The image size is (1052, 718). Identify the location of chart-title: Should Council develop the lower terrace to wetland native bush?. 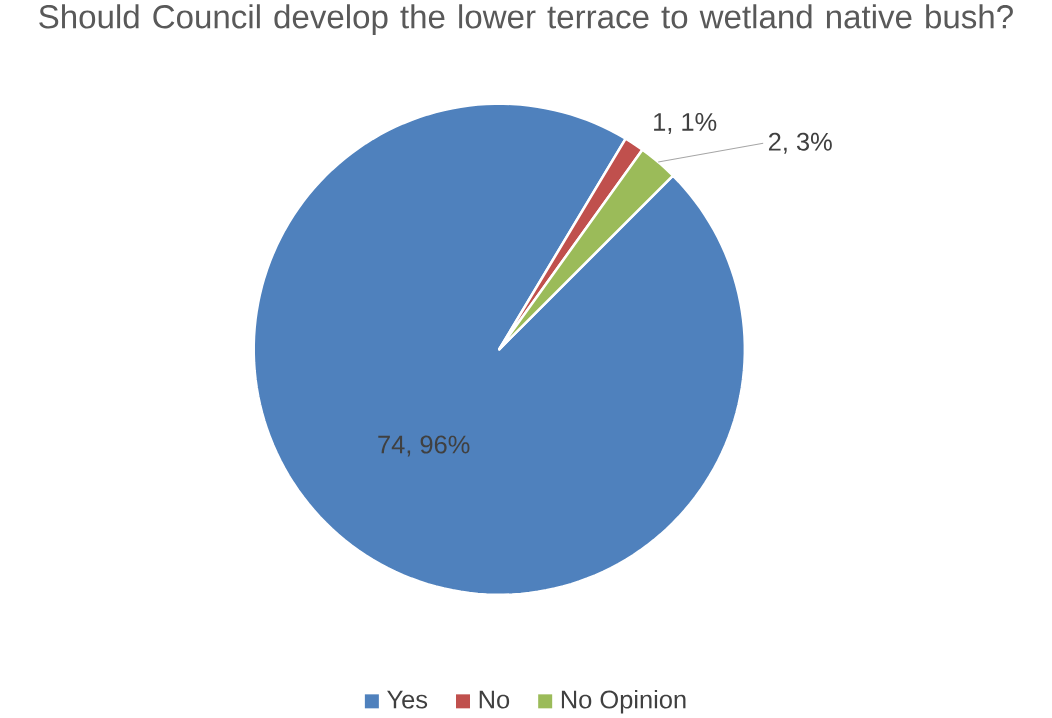
(526, 20).